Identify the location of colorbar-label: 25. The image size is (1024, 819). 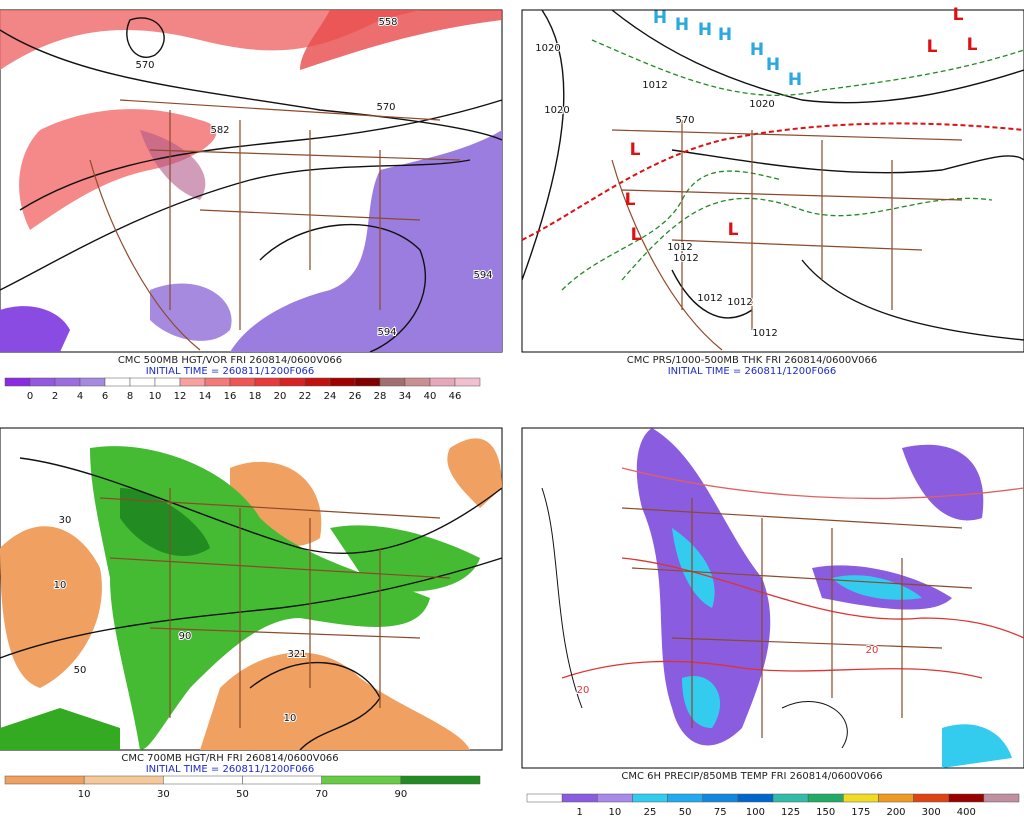
(650, 812).